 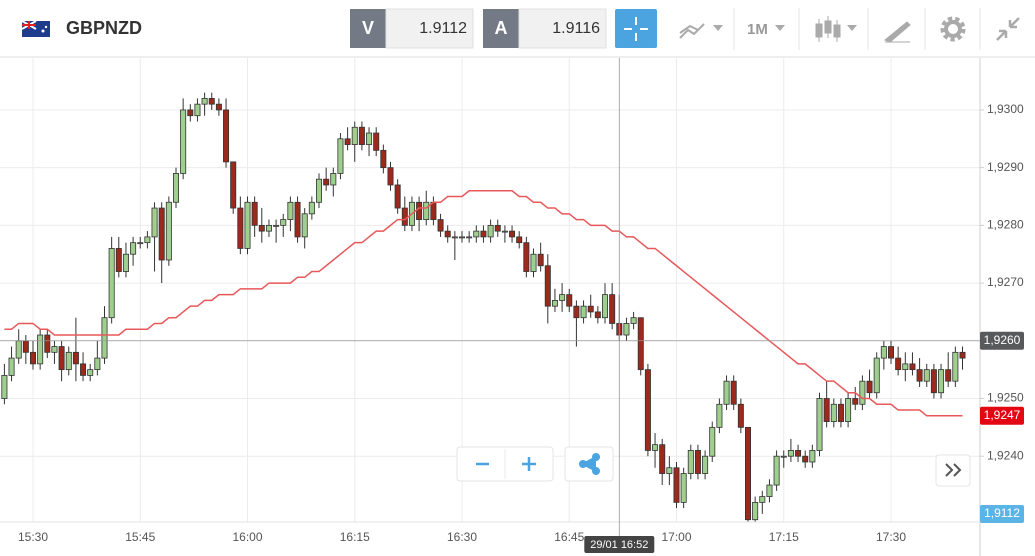 What do you see at coordinates (828, 29) in the screenshot?
I see `candle-icon` at bounding box center [828, 29].